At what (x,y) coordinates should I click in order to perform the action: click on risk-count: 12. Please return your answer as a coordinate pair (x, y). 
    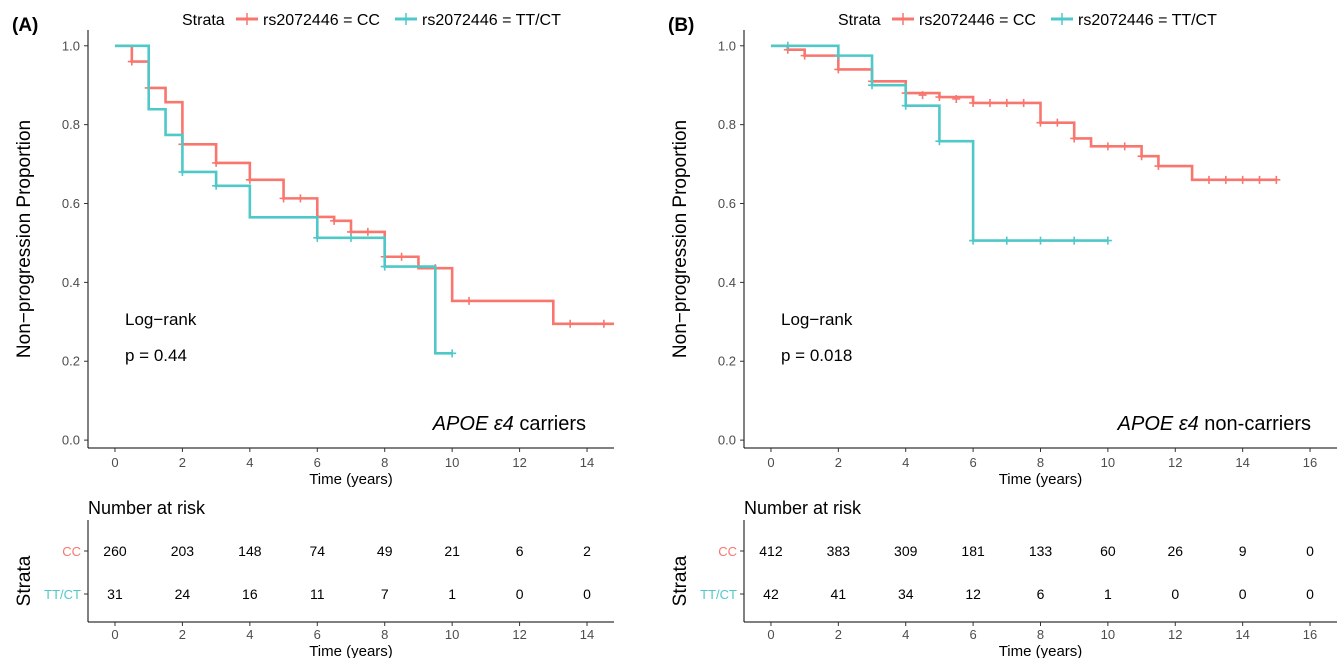
    Looking at the image, I should click on (973, 594).